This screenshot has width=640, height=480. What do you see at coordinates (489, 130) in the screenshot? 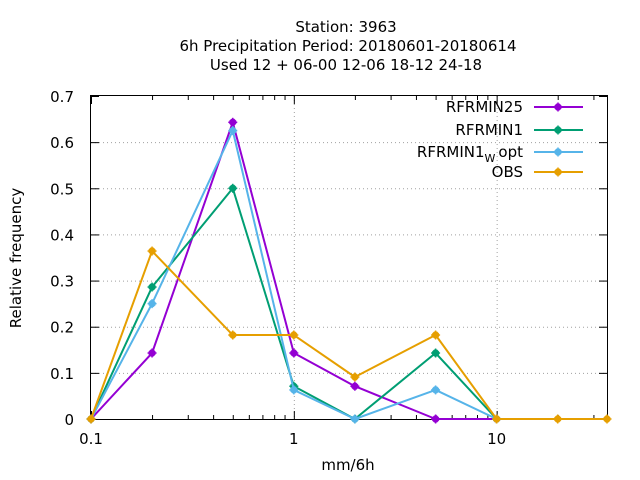
I see `legend-label: RFRMIN1` at bounding box center [489, 130].